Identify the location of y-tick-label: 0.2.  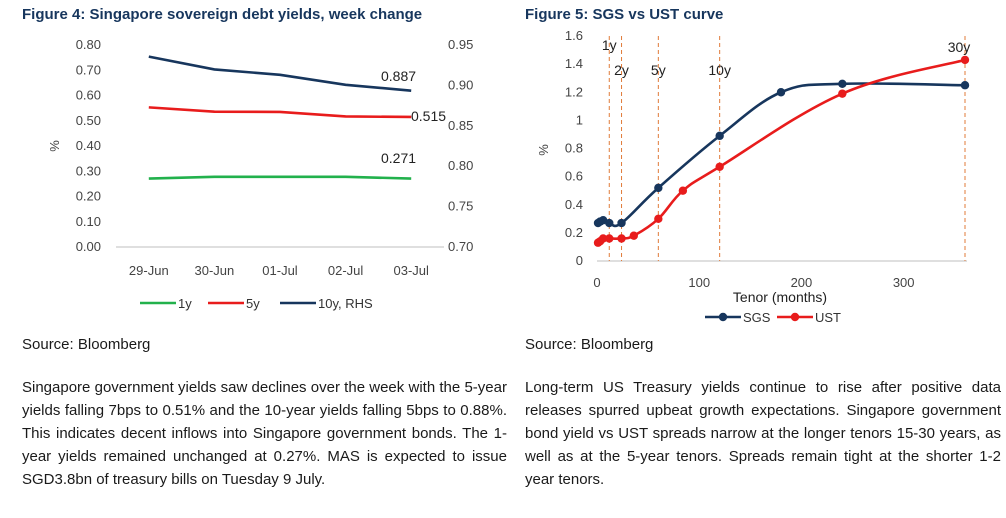
(574, 232).